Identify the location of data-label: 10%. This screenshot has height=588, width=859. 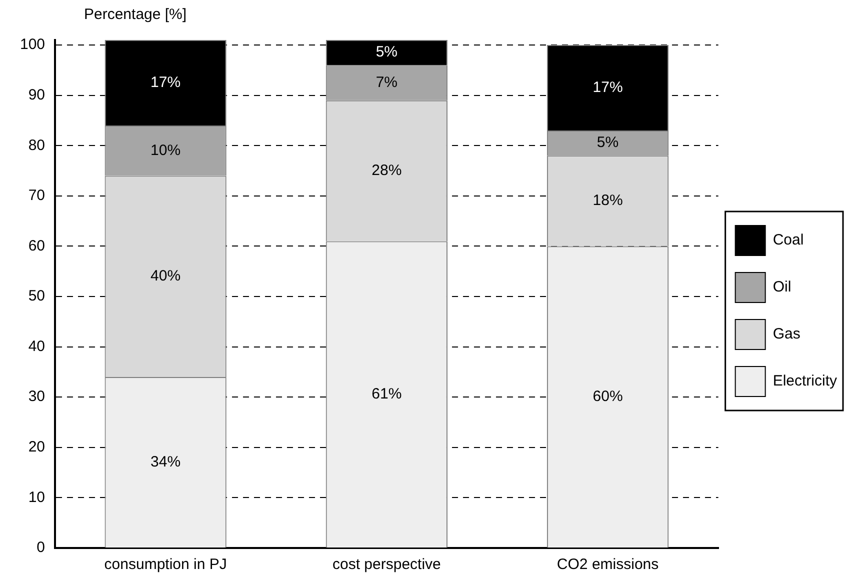
(165, 150).